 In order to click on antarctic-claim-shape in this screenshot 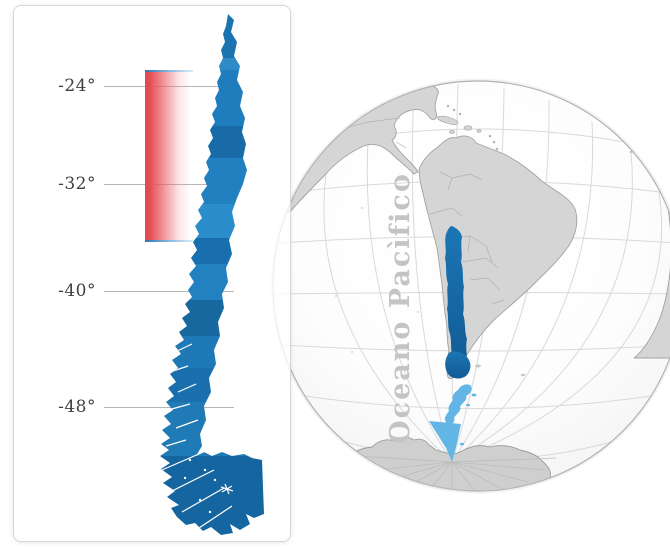, I will do `click(453, 423)`.